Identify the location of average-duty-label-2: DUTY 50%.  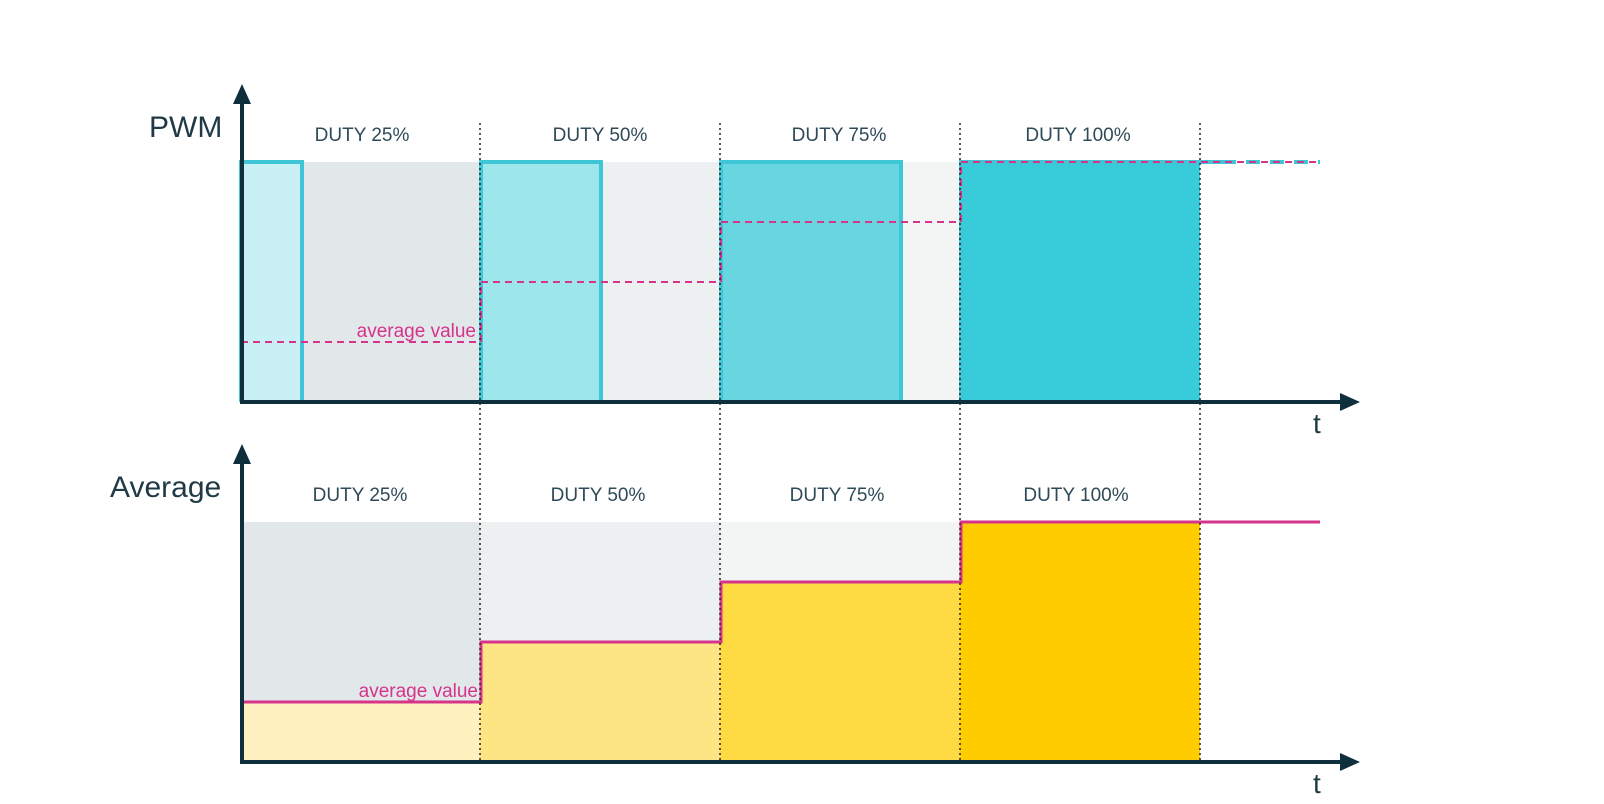
(598, 495).